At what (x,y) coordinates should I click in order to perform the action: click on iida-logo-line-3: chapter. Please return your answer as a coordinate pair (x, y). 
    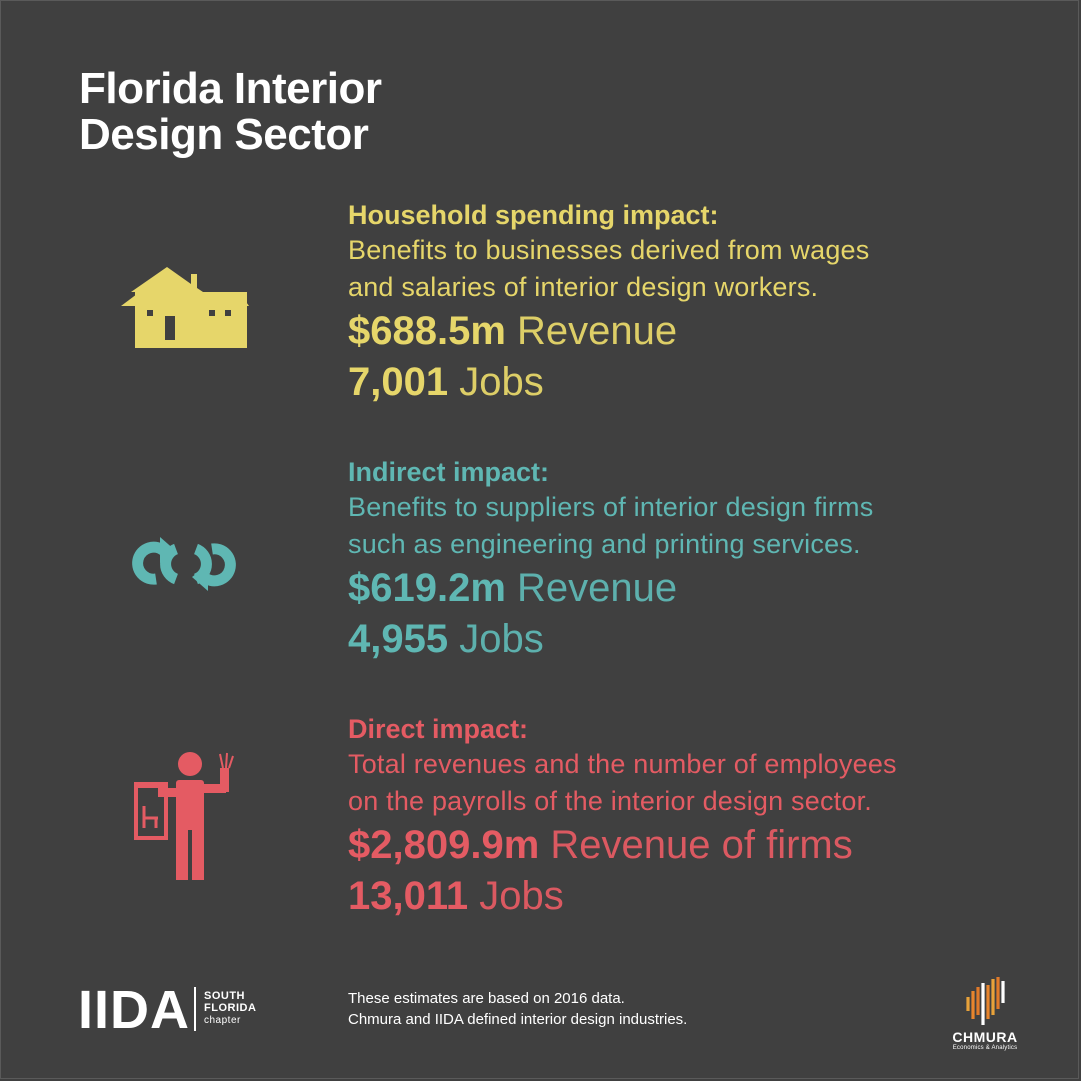
    Looking at the image, I should click on (222, 1020).